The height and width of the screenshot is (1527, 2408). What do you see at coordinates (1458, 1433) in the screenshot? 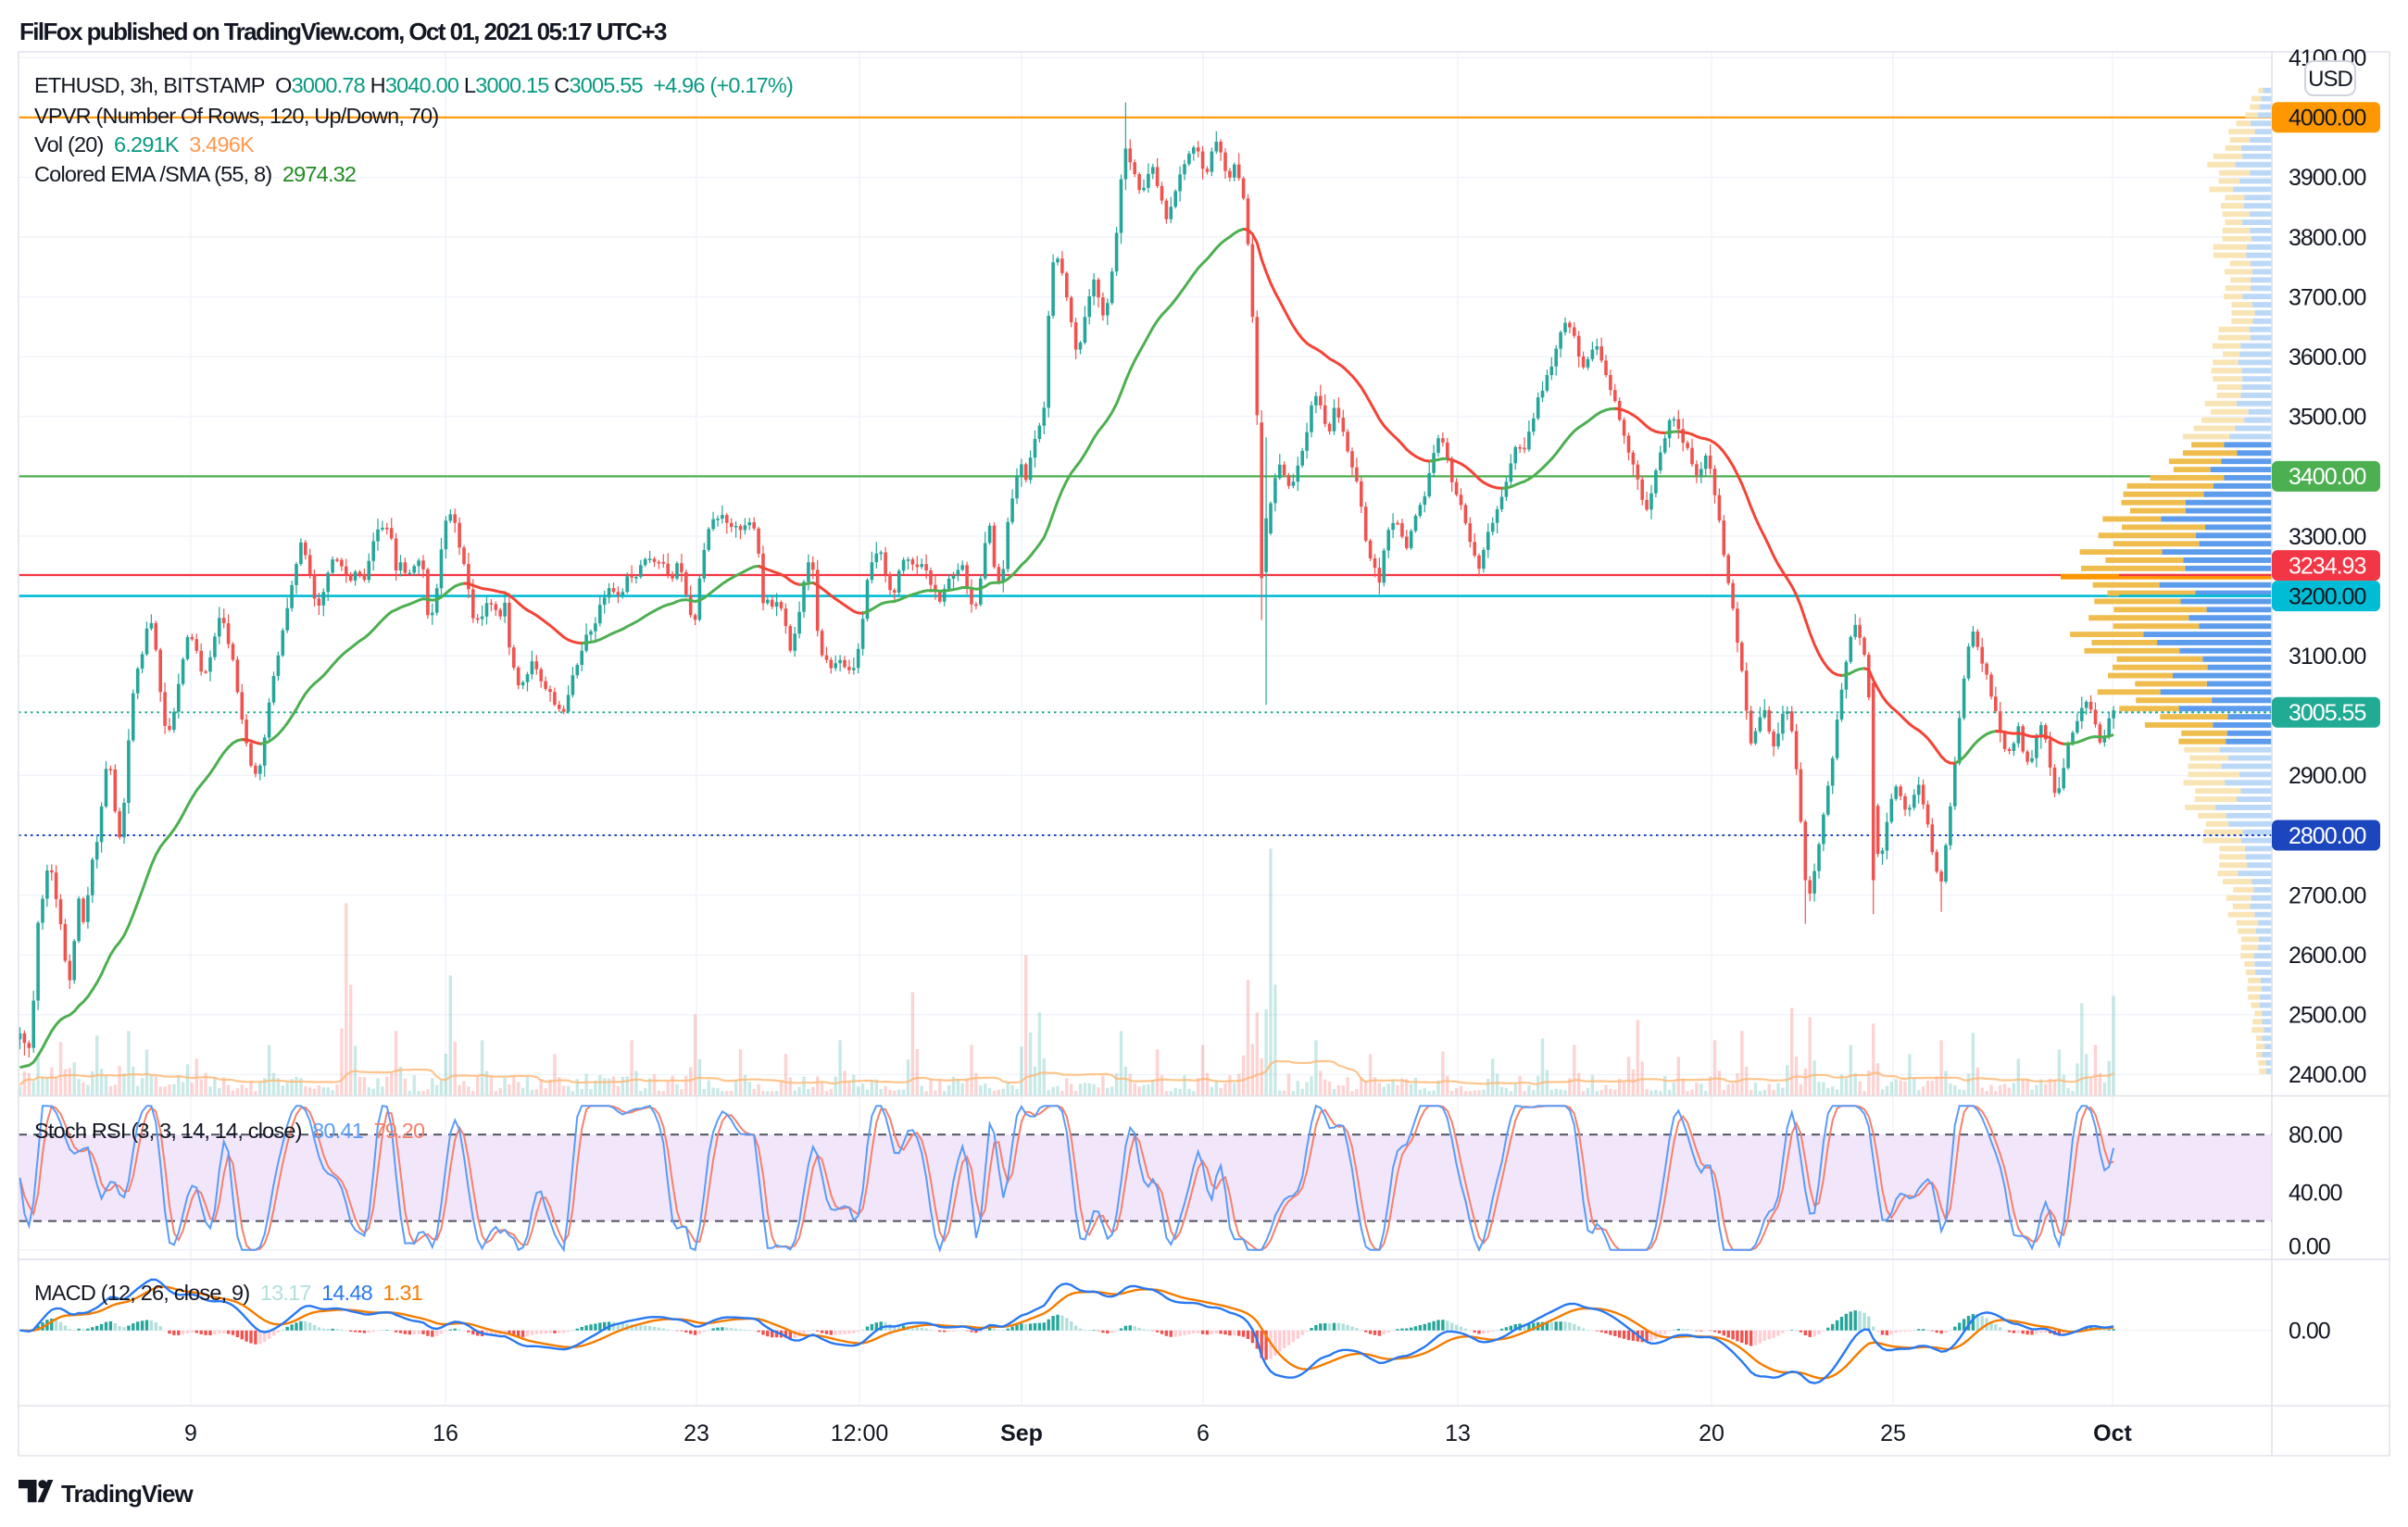
I see `svg-text: 13` at bounding box center [1458, 1433].